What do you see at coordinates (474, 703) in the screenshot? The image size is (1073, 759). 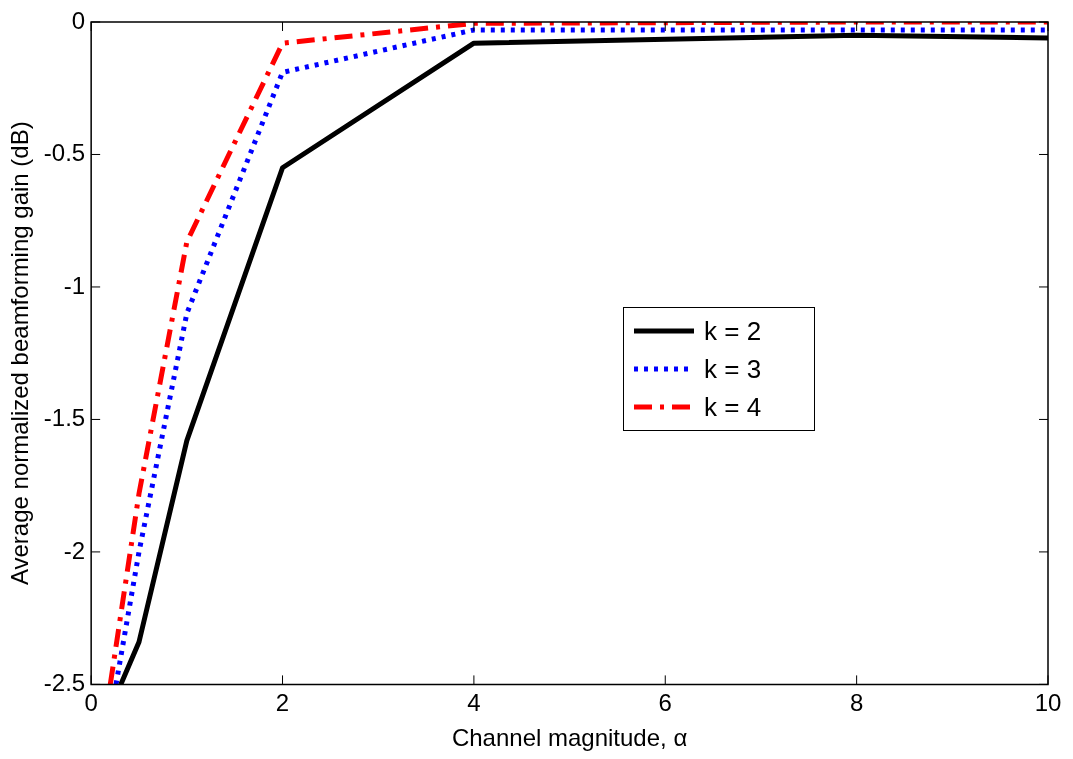 I see `x-tick-label: 4` at bounding box center [474, 703].